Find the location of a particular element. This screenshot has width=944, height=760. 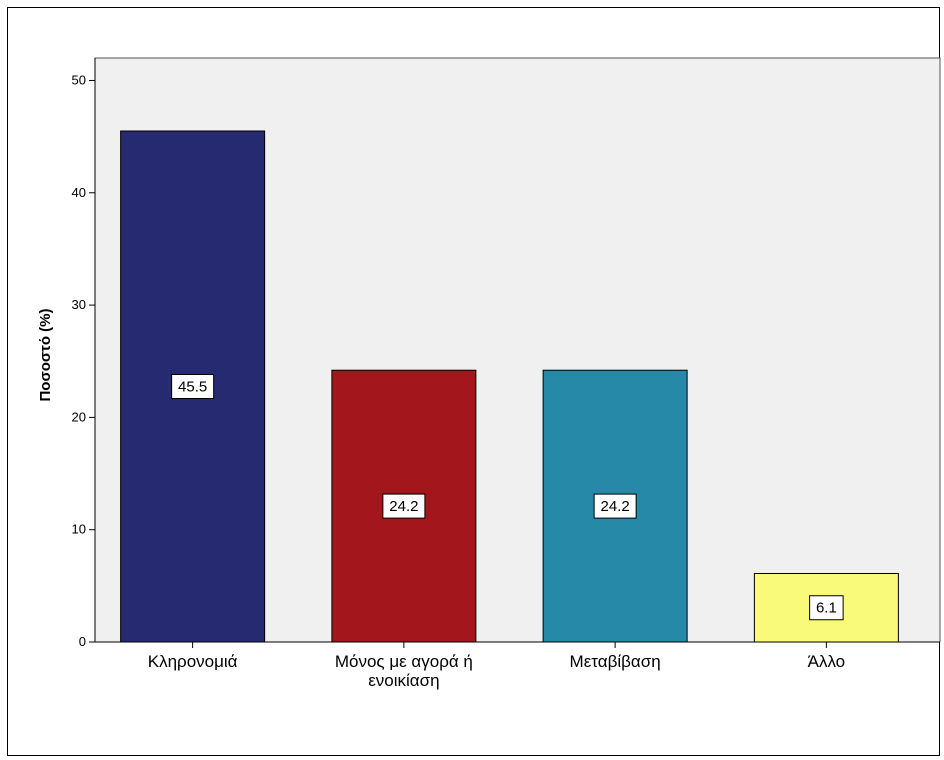

y-axis-label: Ποσοστό (%) is located at coordinates (45, 354).